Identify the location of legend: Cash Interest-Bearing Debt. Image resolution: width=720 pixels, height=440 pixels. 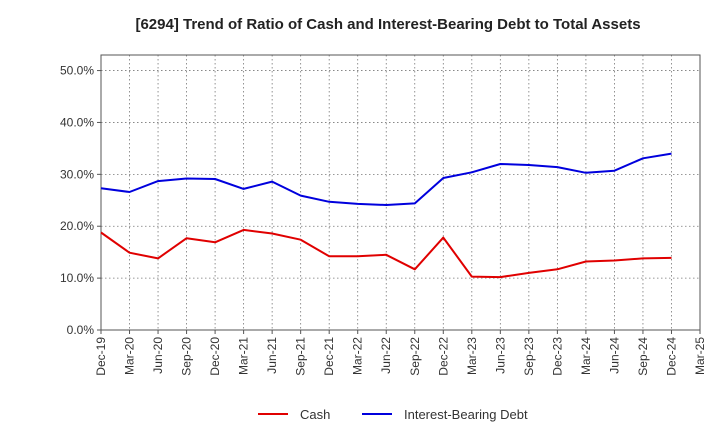
(393, 414).